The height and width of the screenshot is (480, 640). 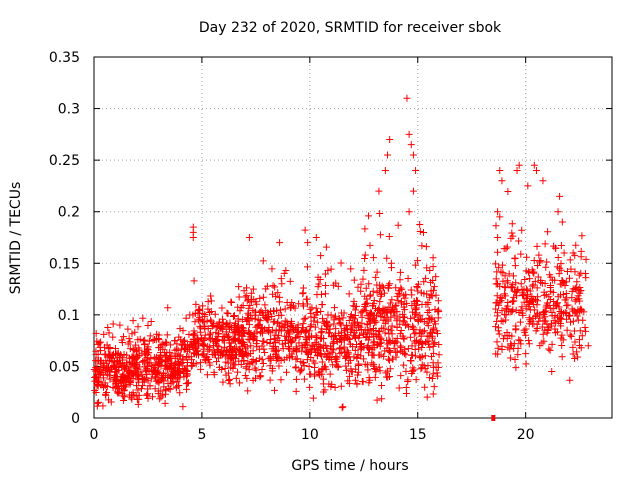 What do you see at coordinates (418, 435) in the screenshot?
I see `x-tick-label: 15` at bounding box center [418, 435].